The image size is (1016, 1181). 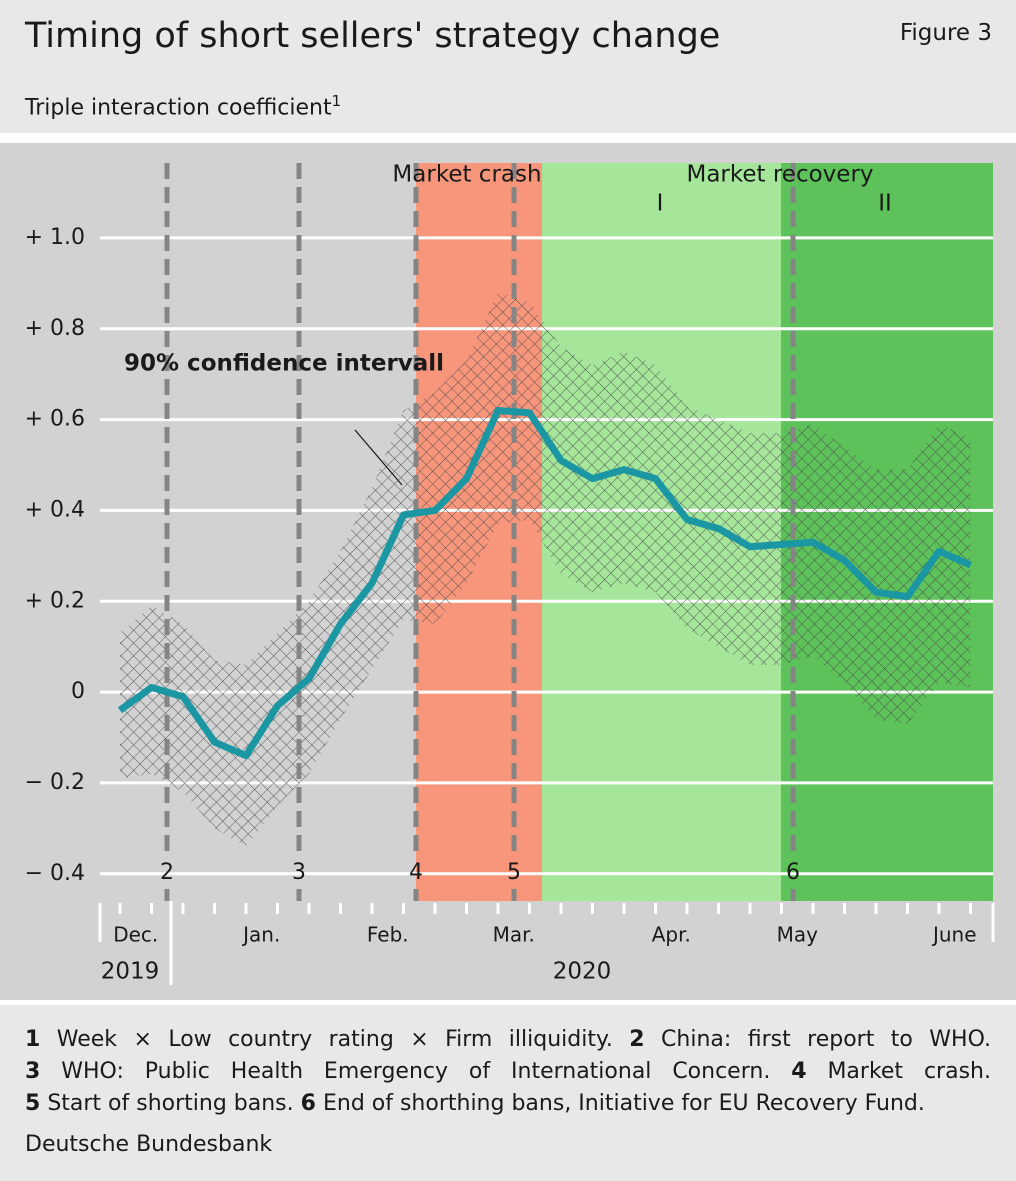 I want to click on annotation-leader, so click(x=378, y=457).